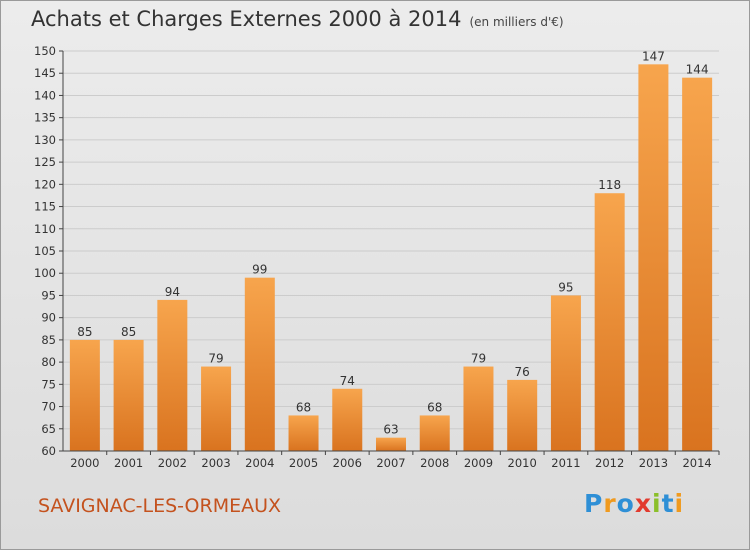 This screenshot has width=750, height=550. I want to click on logo-letter: r, so click(610, 503).